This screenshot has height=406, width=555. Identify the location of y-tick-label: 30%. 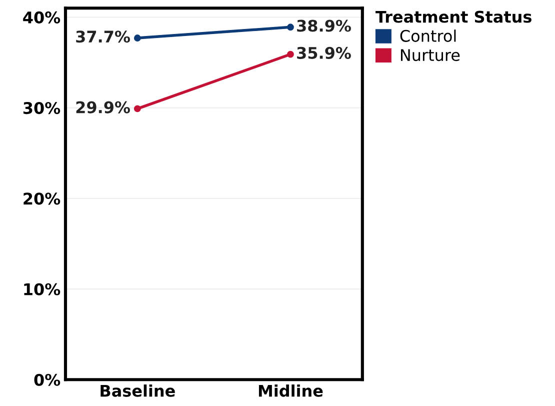
(41, 108).